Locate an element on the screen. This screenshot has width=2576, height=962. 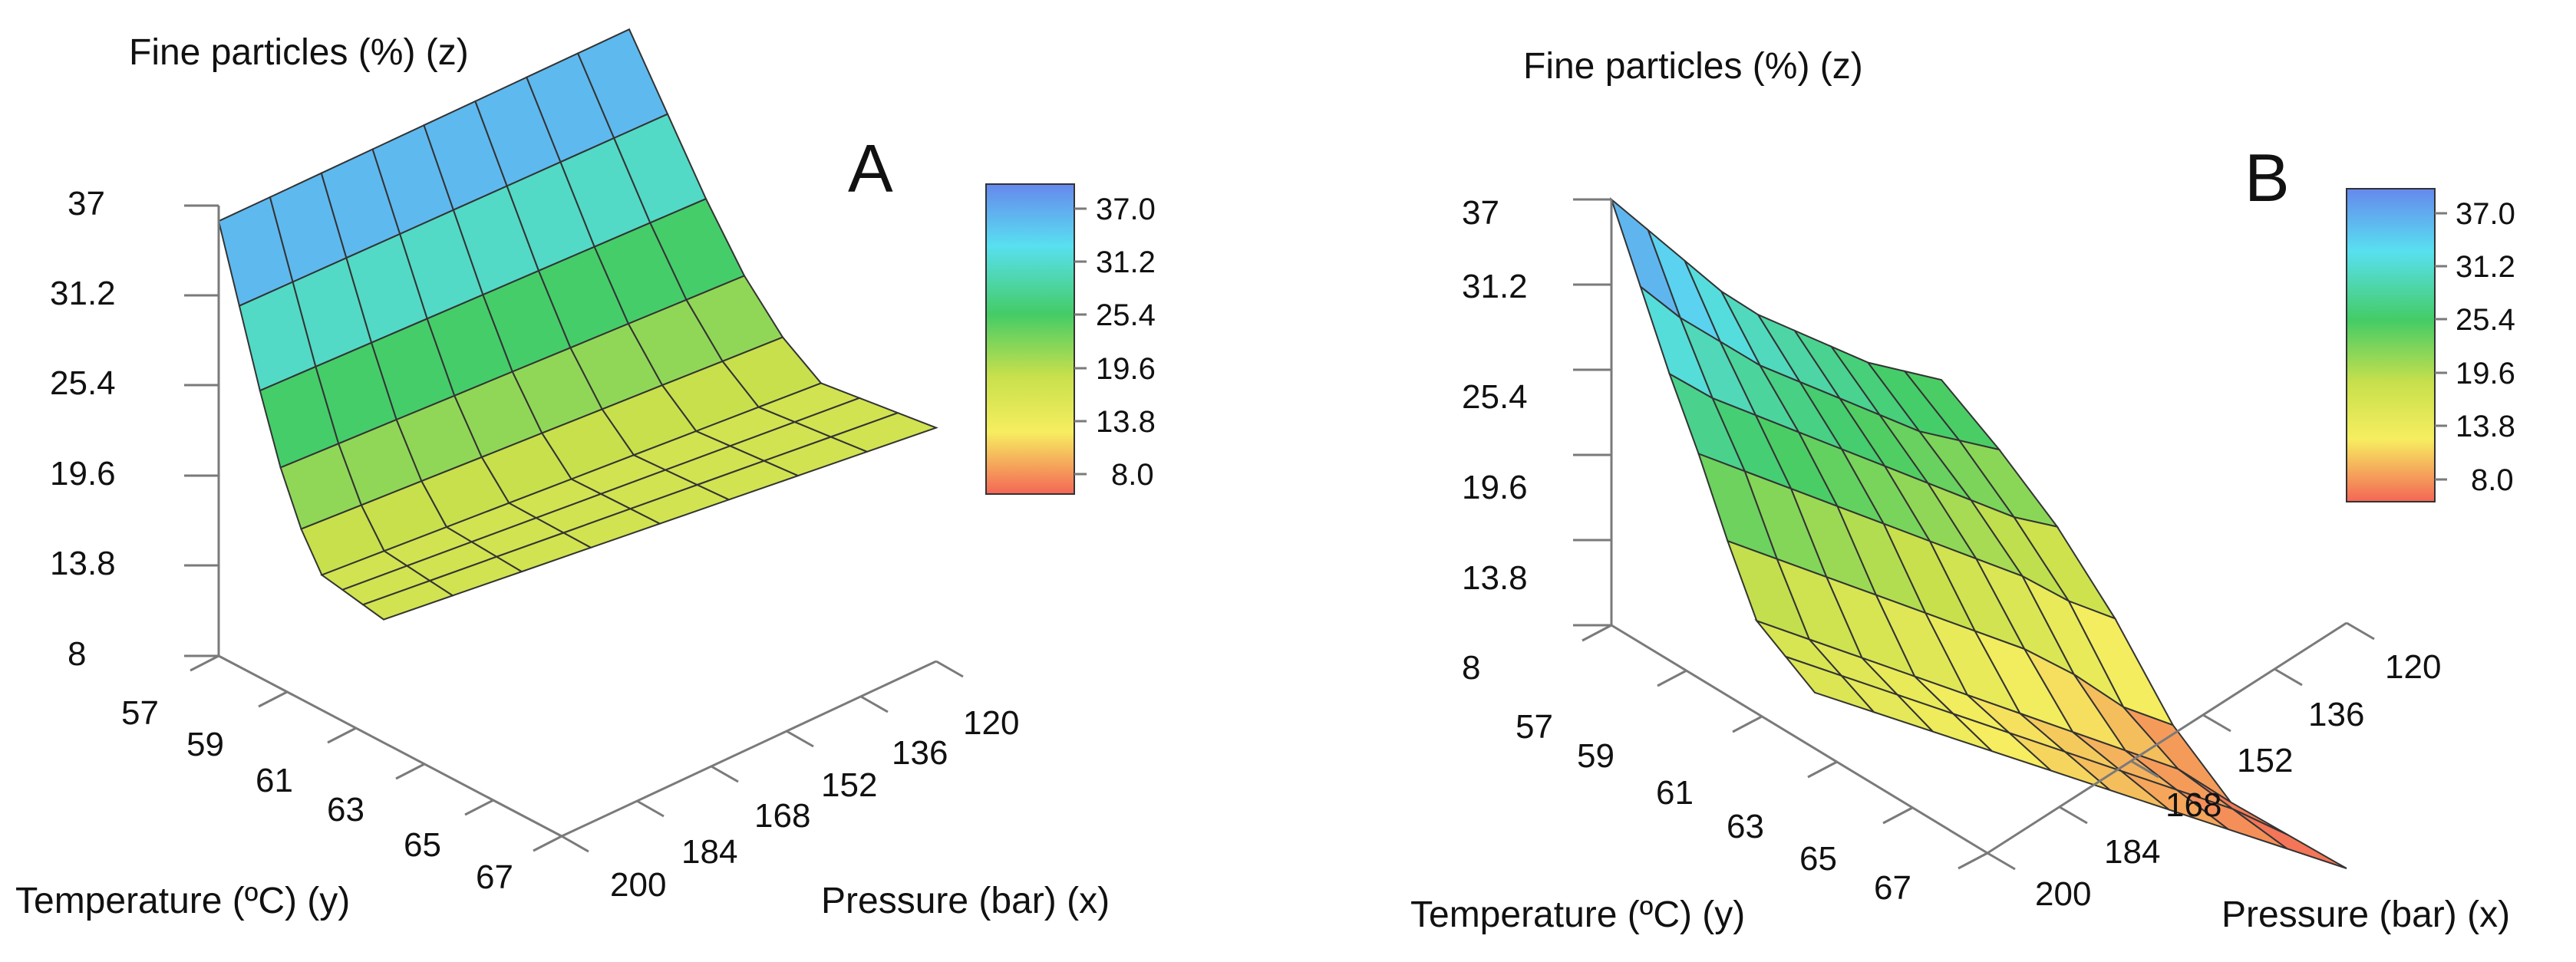
x-tick-label-a-4: 136 is located at coordinates (920, 753).